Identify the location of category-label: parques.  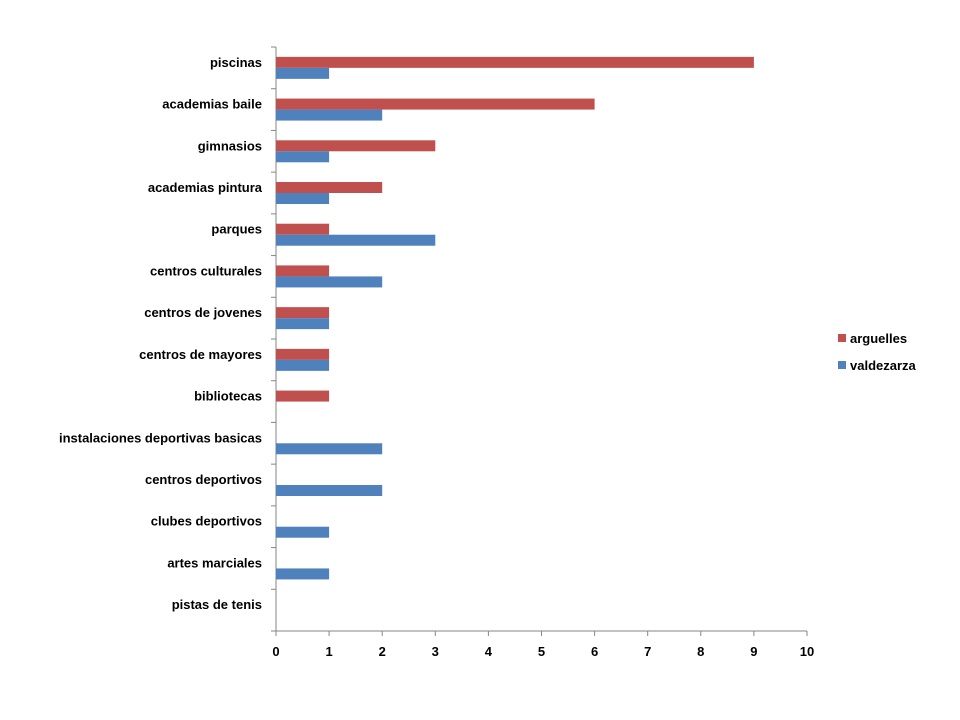
(236, 229).